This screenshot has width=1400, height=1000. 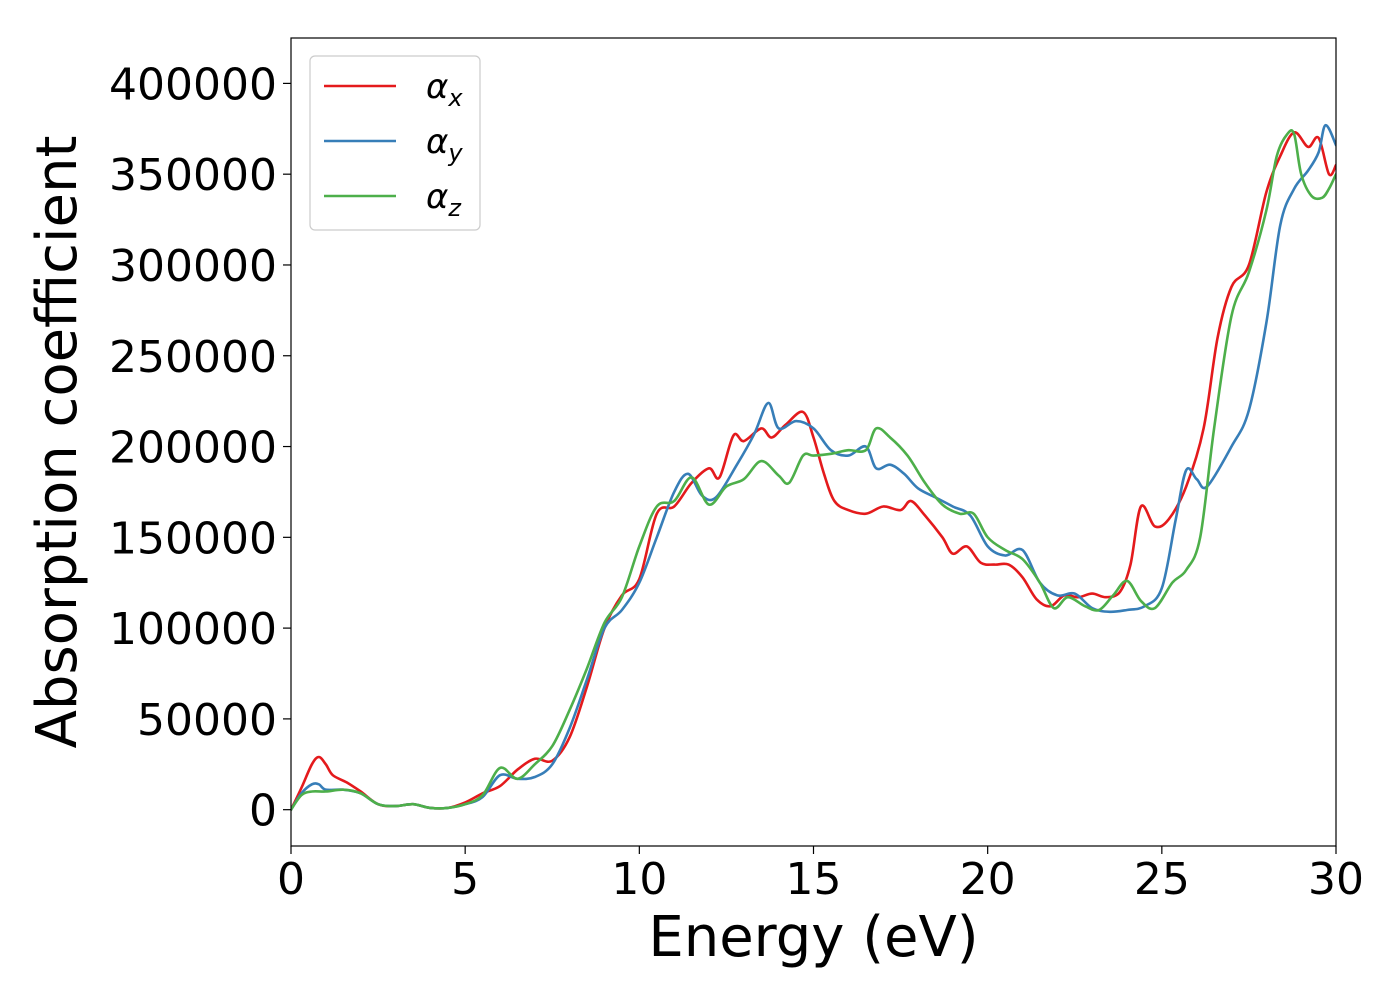 I want to click on legend-box, so click(x=395, y=143).